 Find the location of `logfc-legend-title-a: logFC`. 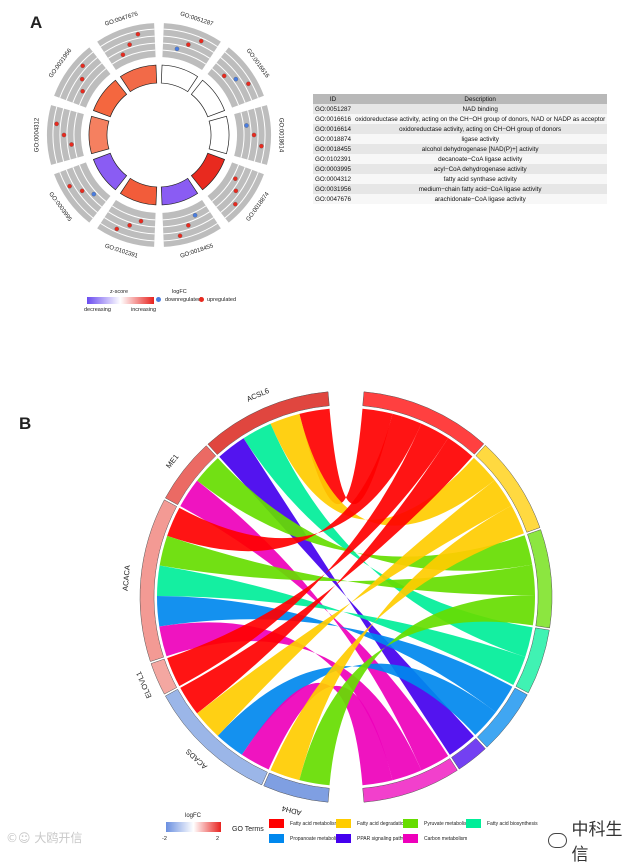

logfc-legend-title-a: logFC is located at coordinates (179, 292).